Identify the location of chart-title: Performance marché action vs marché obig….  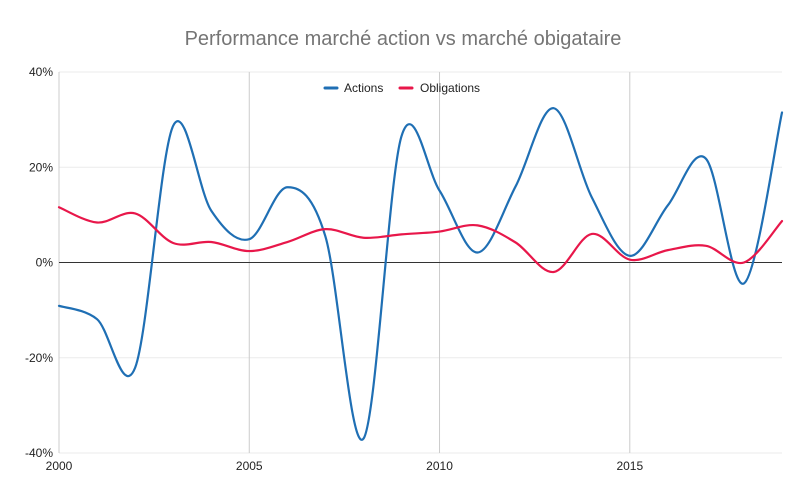
(403, 39).